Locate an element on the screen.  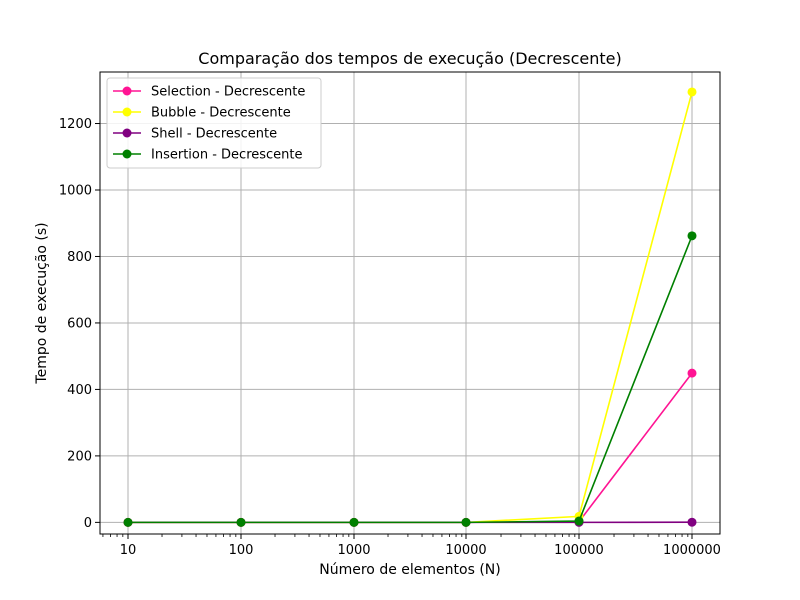
legend-entry: Selection - Decrescente is located at coordinates (209, 92).